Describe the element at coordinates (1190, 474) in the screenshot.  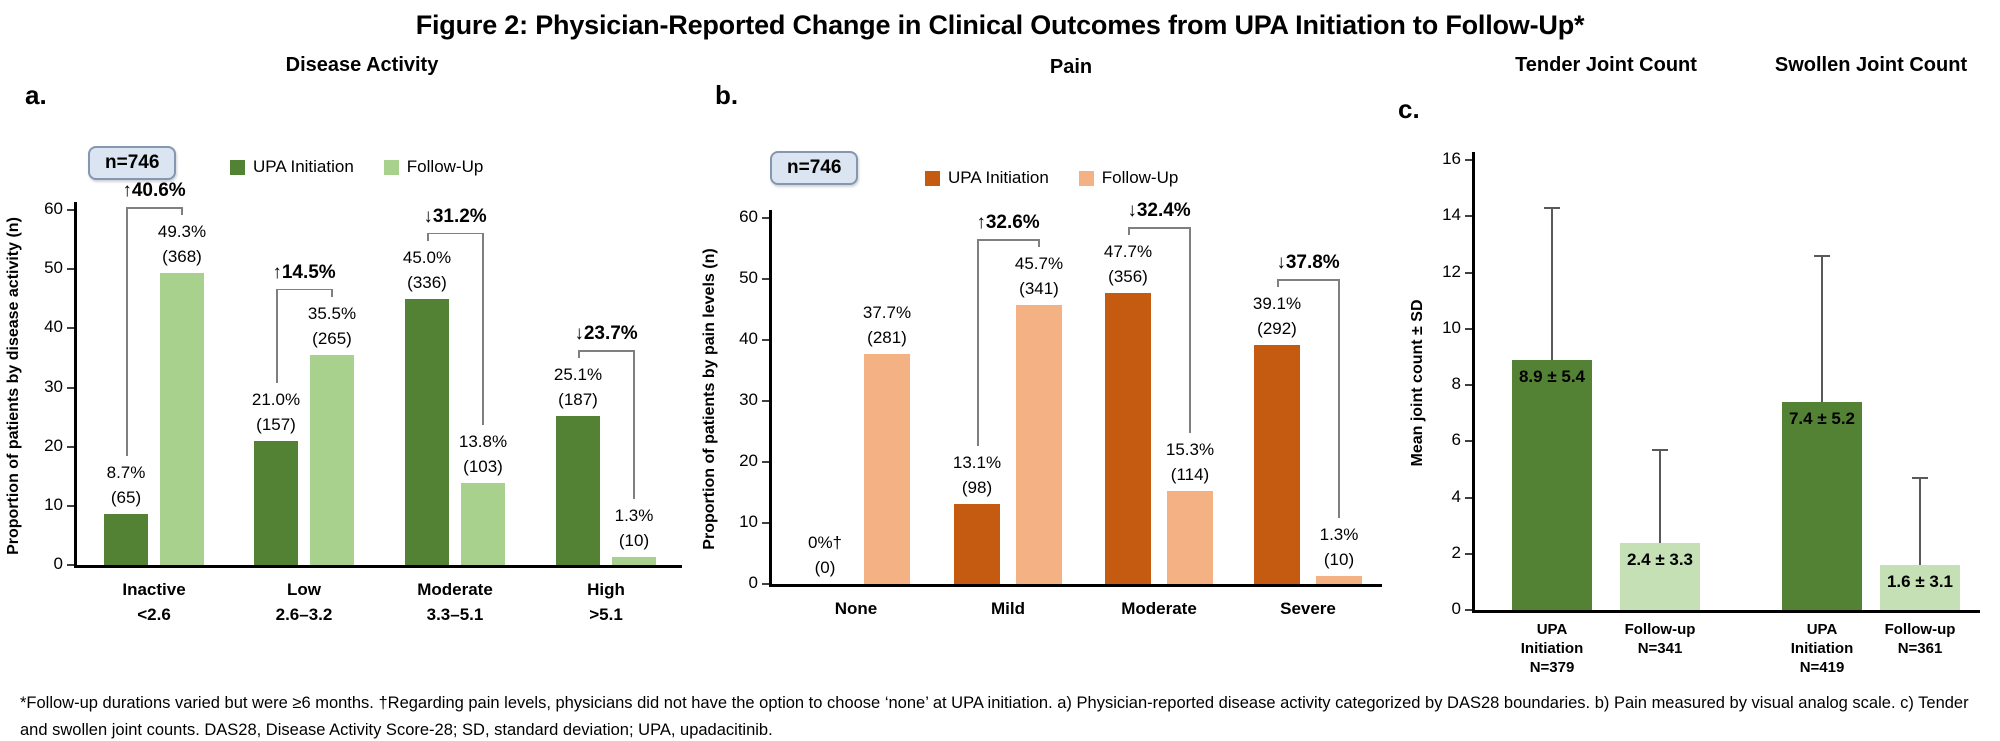
I see `bar-value-label-line: (114)` at that location.